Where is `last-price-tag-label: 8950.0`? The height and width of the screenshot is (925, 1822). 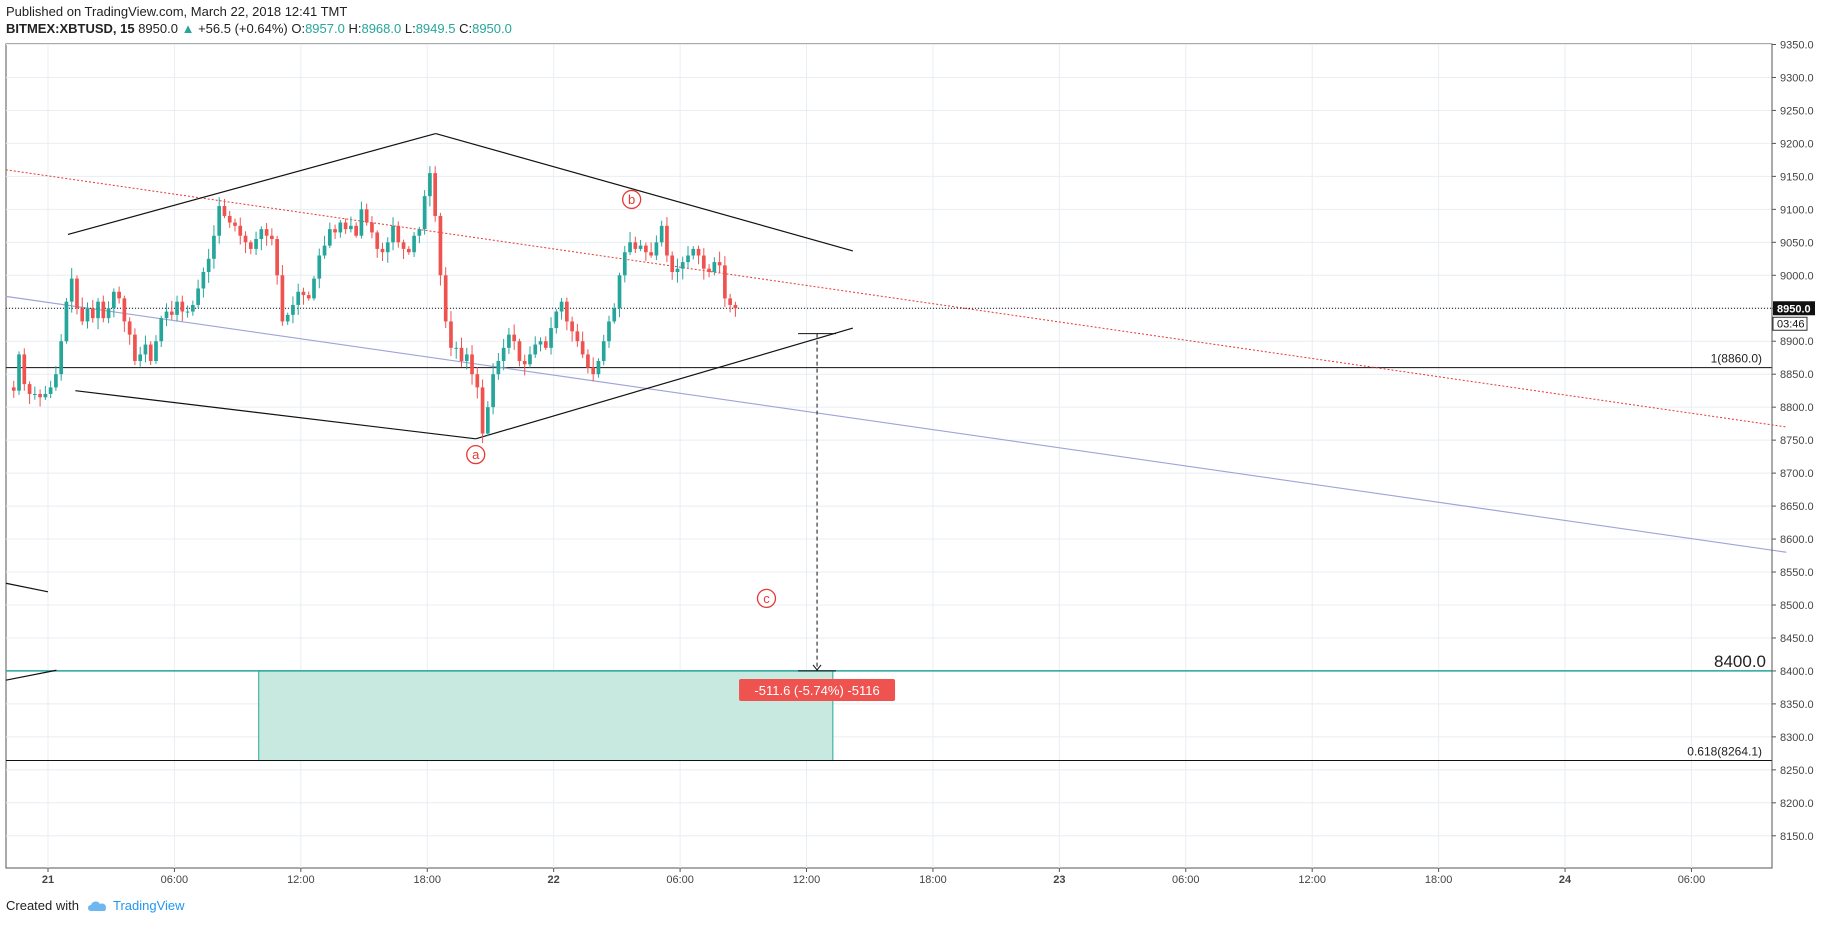 last-price-tag-label: 8950.0 is located at coordinates (1794, 309).